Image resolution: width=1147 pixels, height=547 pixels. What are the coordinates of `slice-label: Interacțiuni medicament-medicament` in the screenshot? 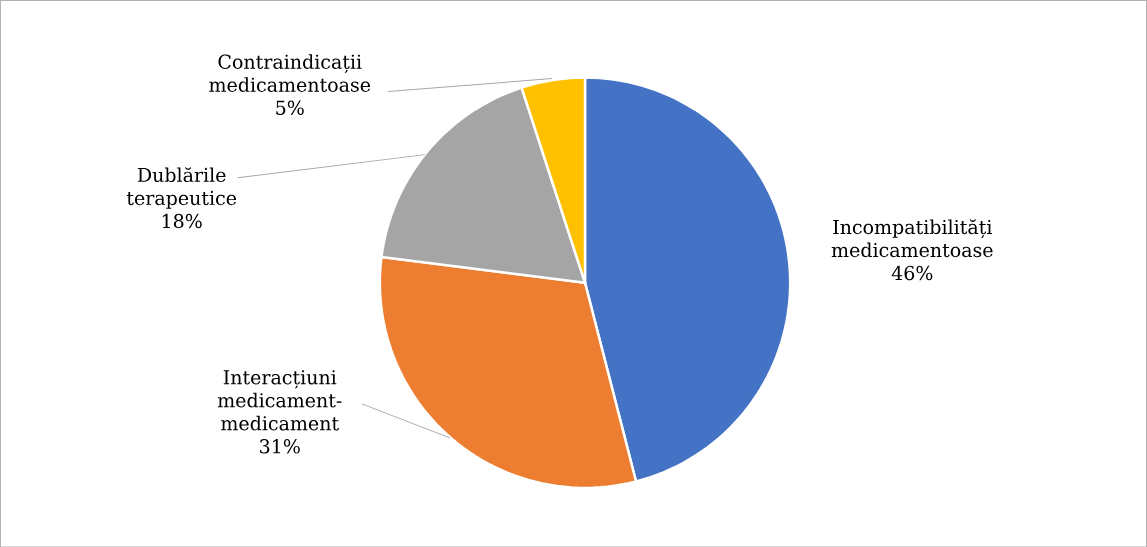 It's located at (279, 400).